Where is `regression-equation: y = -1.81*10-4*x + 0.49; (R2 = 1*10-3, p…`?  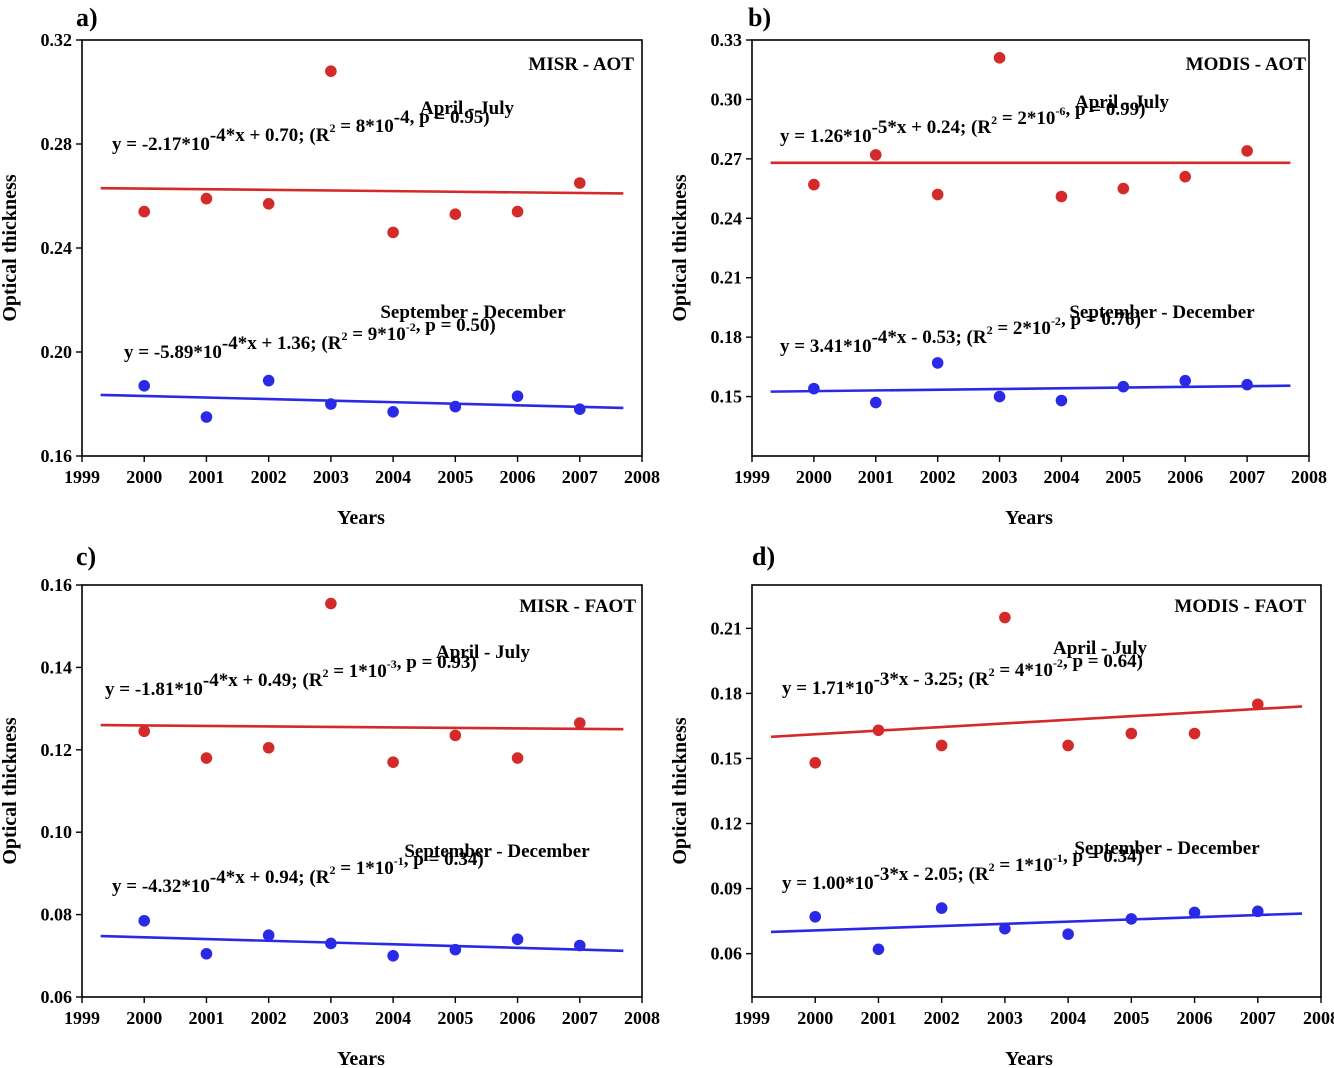 regression-equation: y = -1.81*10-4*x + 0.49; (R2 = 1*10-3, p… is located at coordinates (291, 676).